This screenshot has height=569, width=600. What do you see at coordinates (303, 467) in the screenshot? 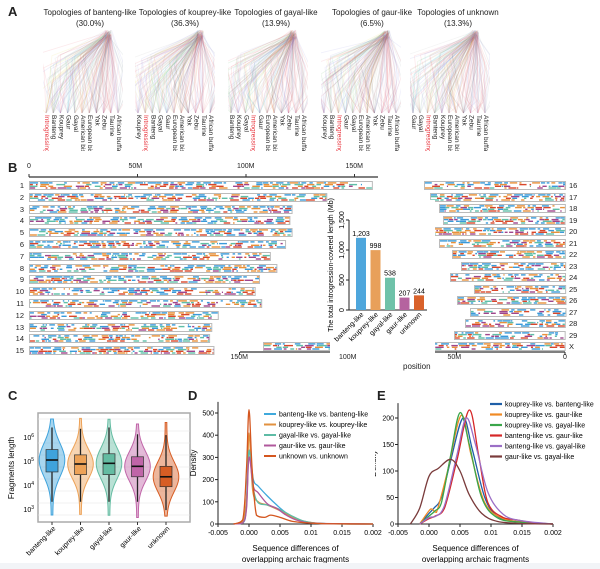
I see `density-curve-unknown-vs-unknown` at bounding box center [303, 467].